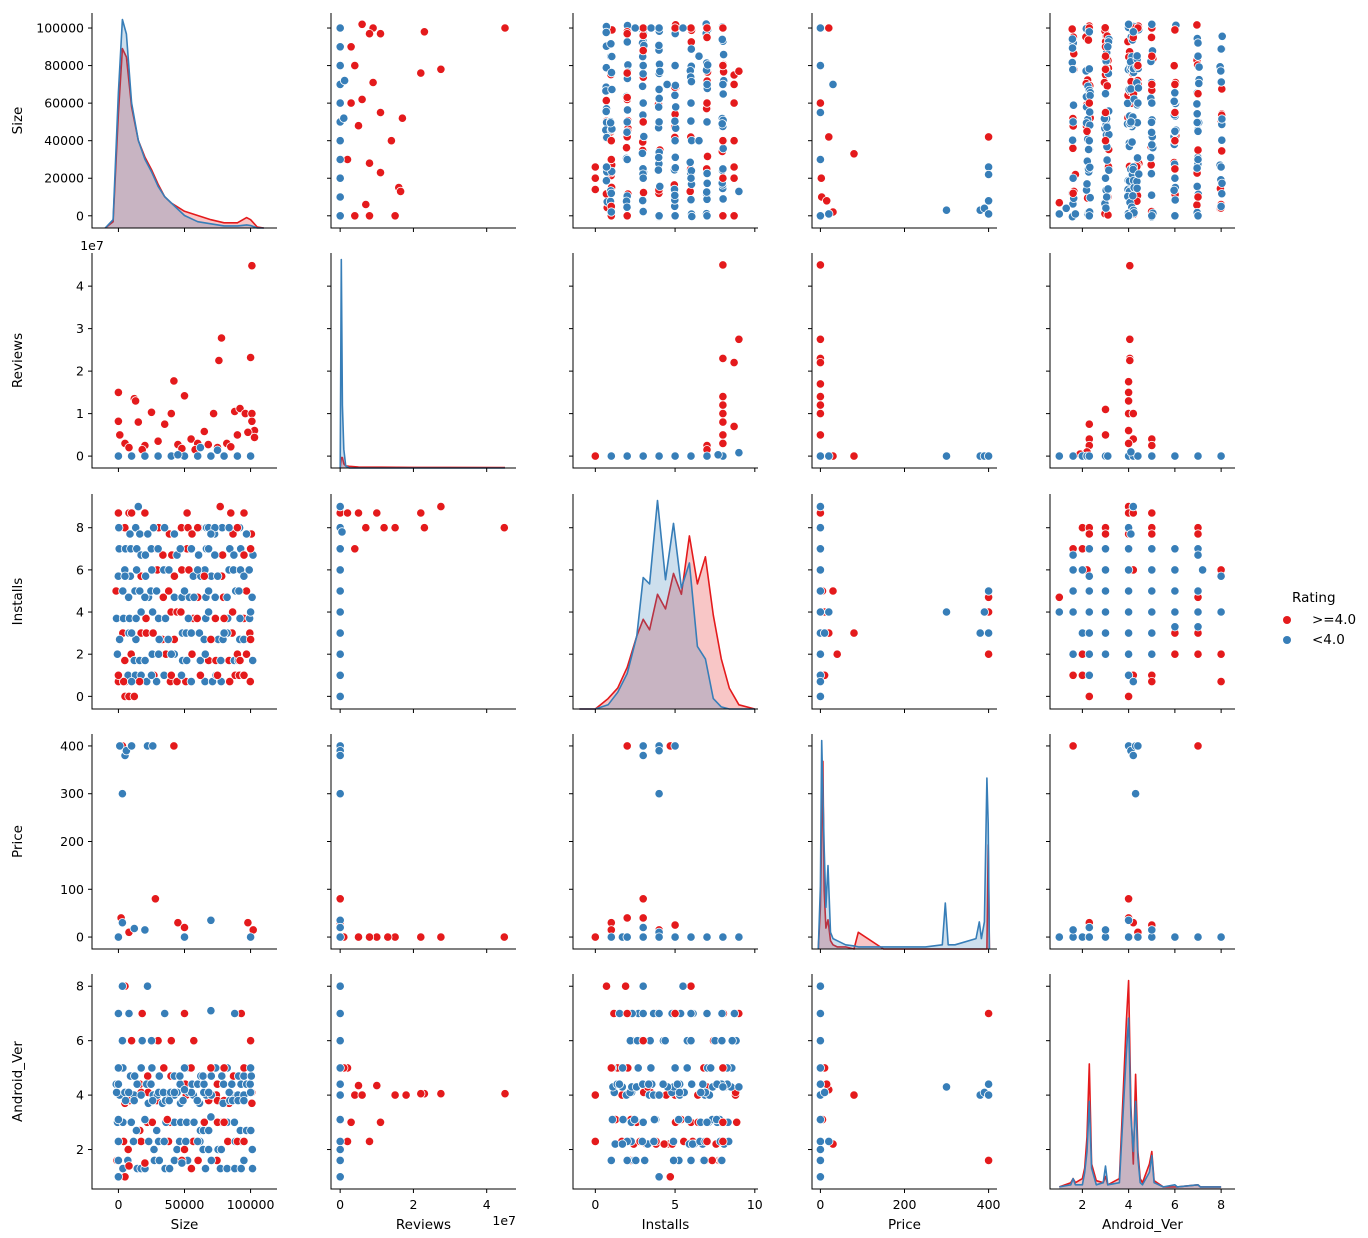 Image resolution: width=1368 pixels, height=1238 pixels. I want to click on panel-installs-vs-reviews, so click(421, 603).